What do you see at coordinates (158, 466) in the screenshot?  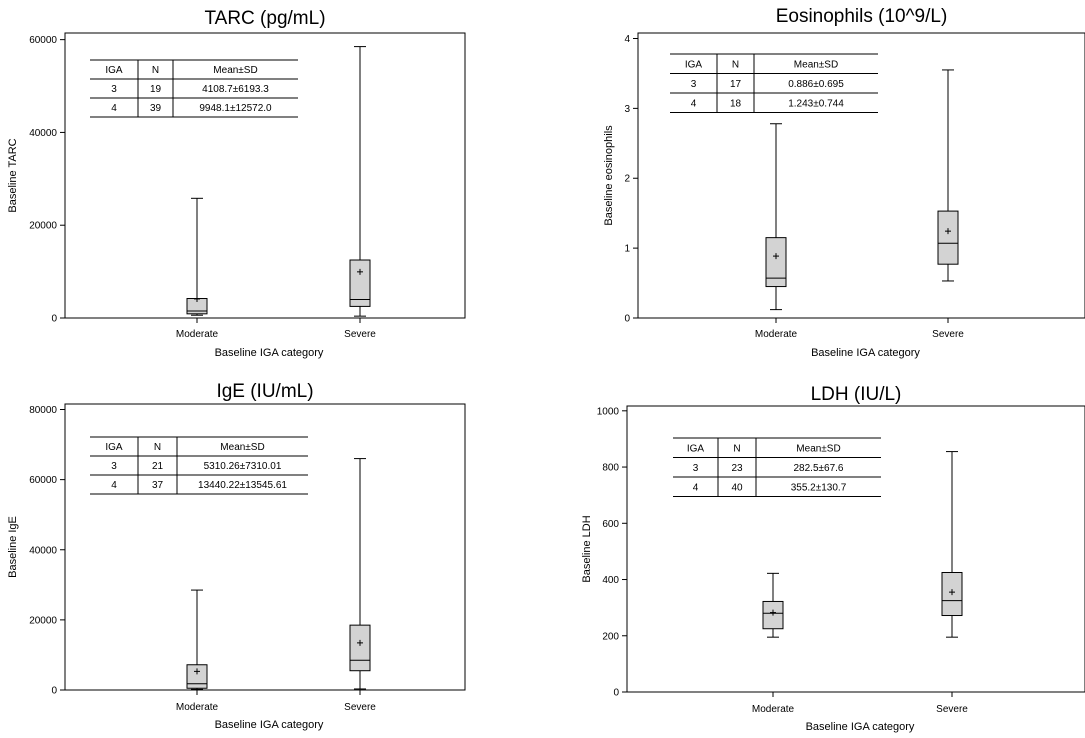 I see `table-cell: 21` at bounding box center [158, 466].